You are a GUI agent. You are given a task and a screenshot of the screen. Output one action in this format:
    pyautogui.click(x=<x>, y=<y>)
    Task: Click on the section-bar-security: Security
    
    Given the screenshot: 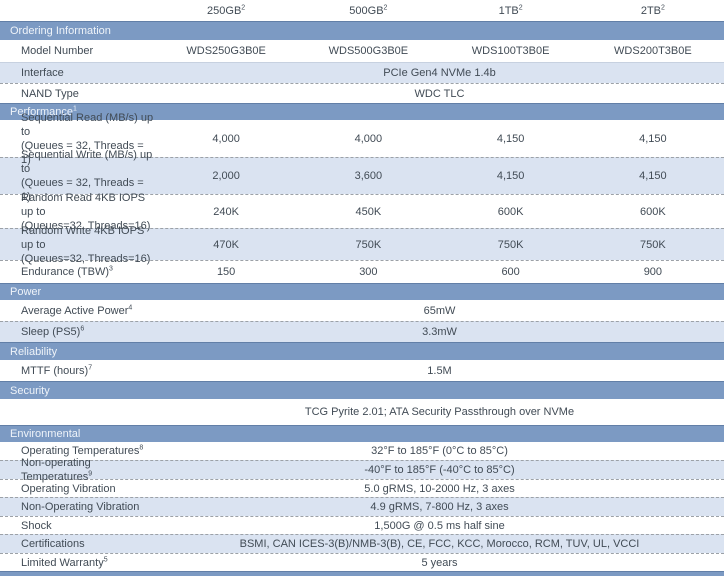 What is the action you would take?
    pyautogui.click(x=362, y=390)
    